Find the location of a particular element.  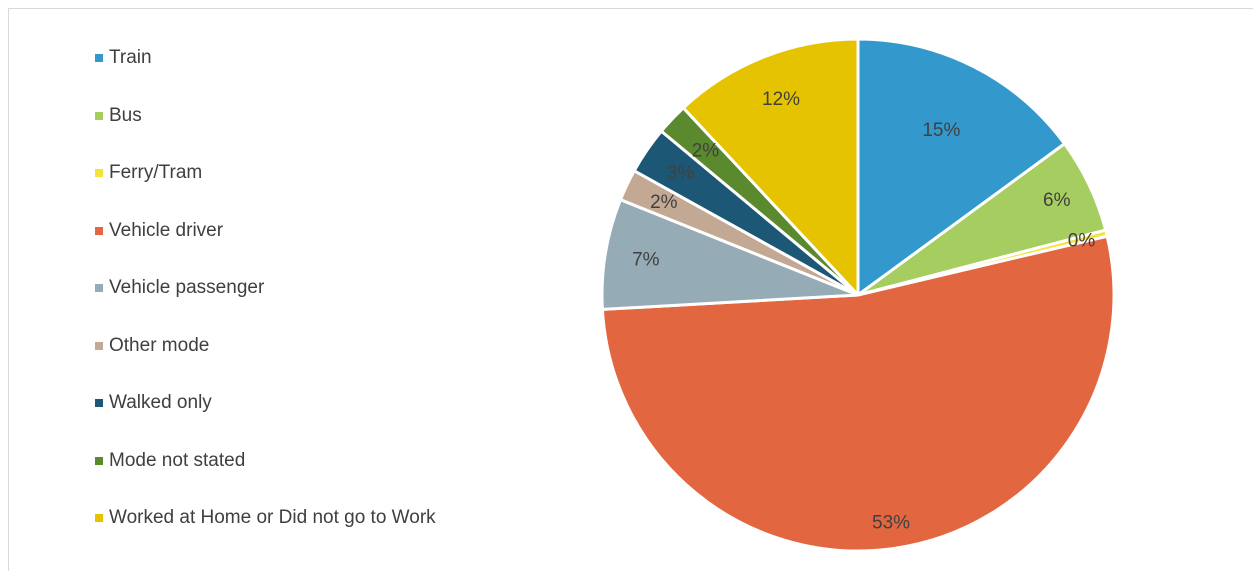

legend-item-vehicle-passenger: Vehicle passenger is located at coordinates (265, 306).